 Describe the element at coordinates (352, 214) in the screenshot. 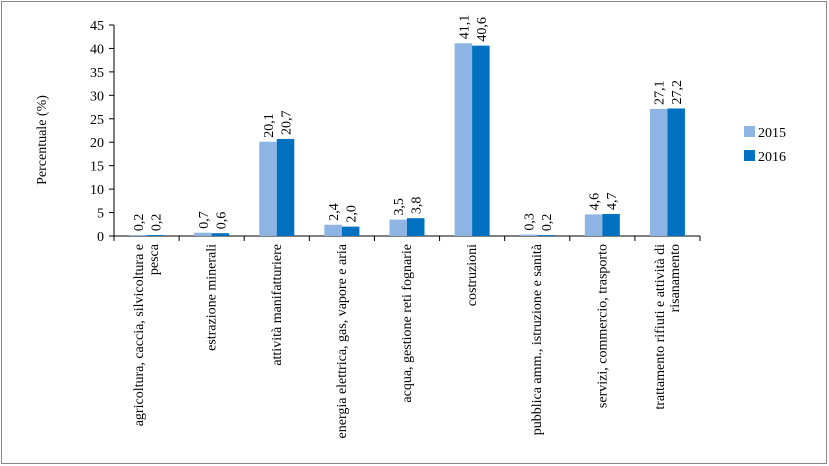

I see `data-label-2016: 2,0` at that location.